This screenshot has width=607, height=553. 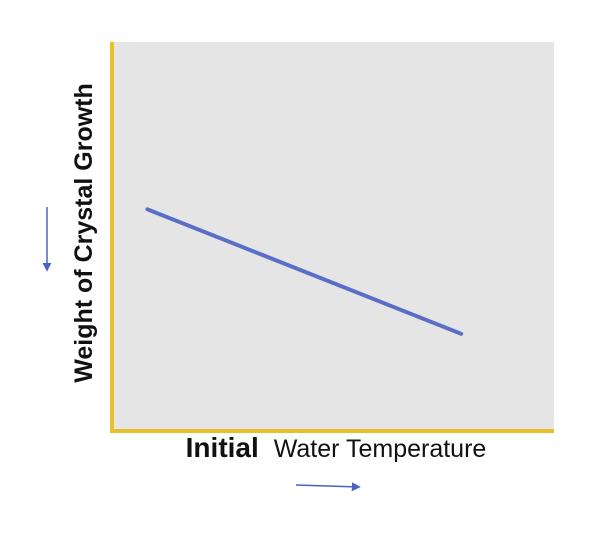 I want to click on series-group, so click(x=304, y=271).